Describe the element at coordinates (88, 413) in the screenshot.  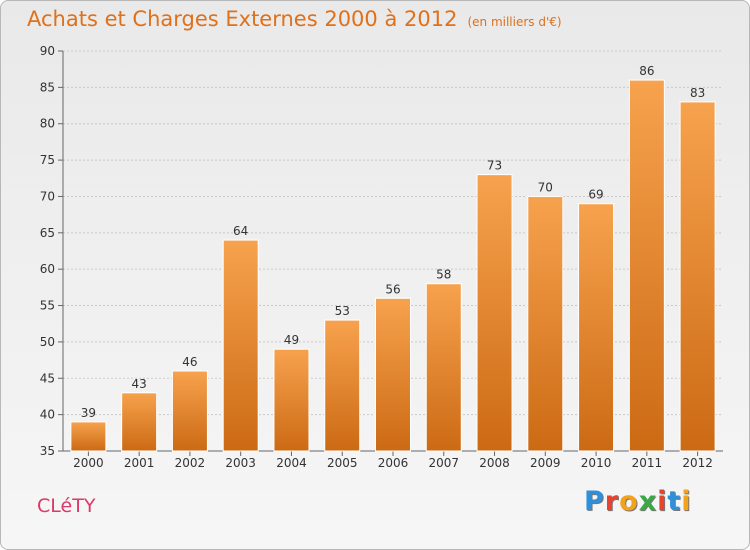
I see `data-label: 39` at that location.